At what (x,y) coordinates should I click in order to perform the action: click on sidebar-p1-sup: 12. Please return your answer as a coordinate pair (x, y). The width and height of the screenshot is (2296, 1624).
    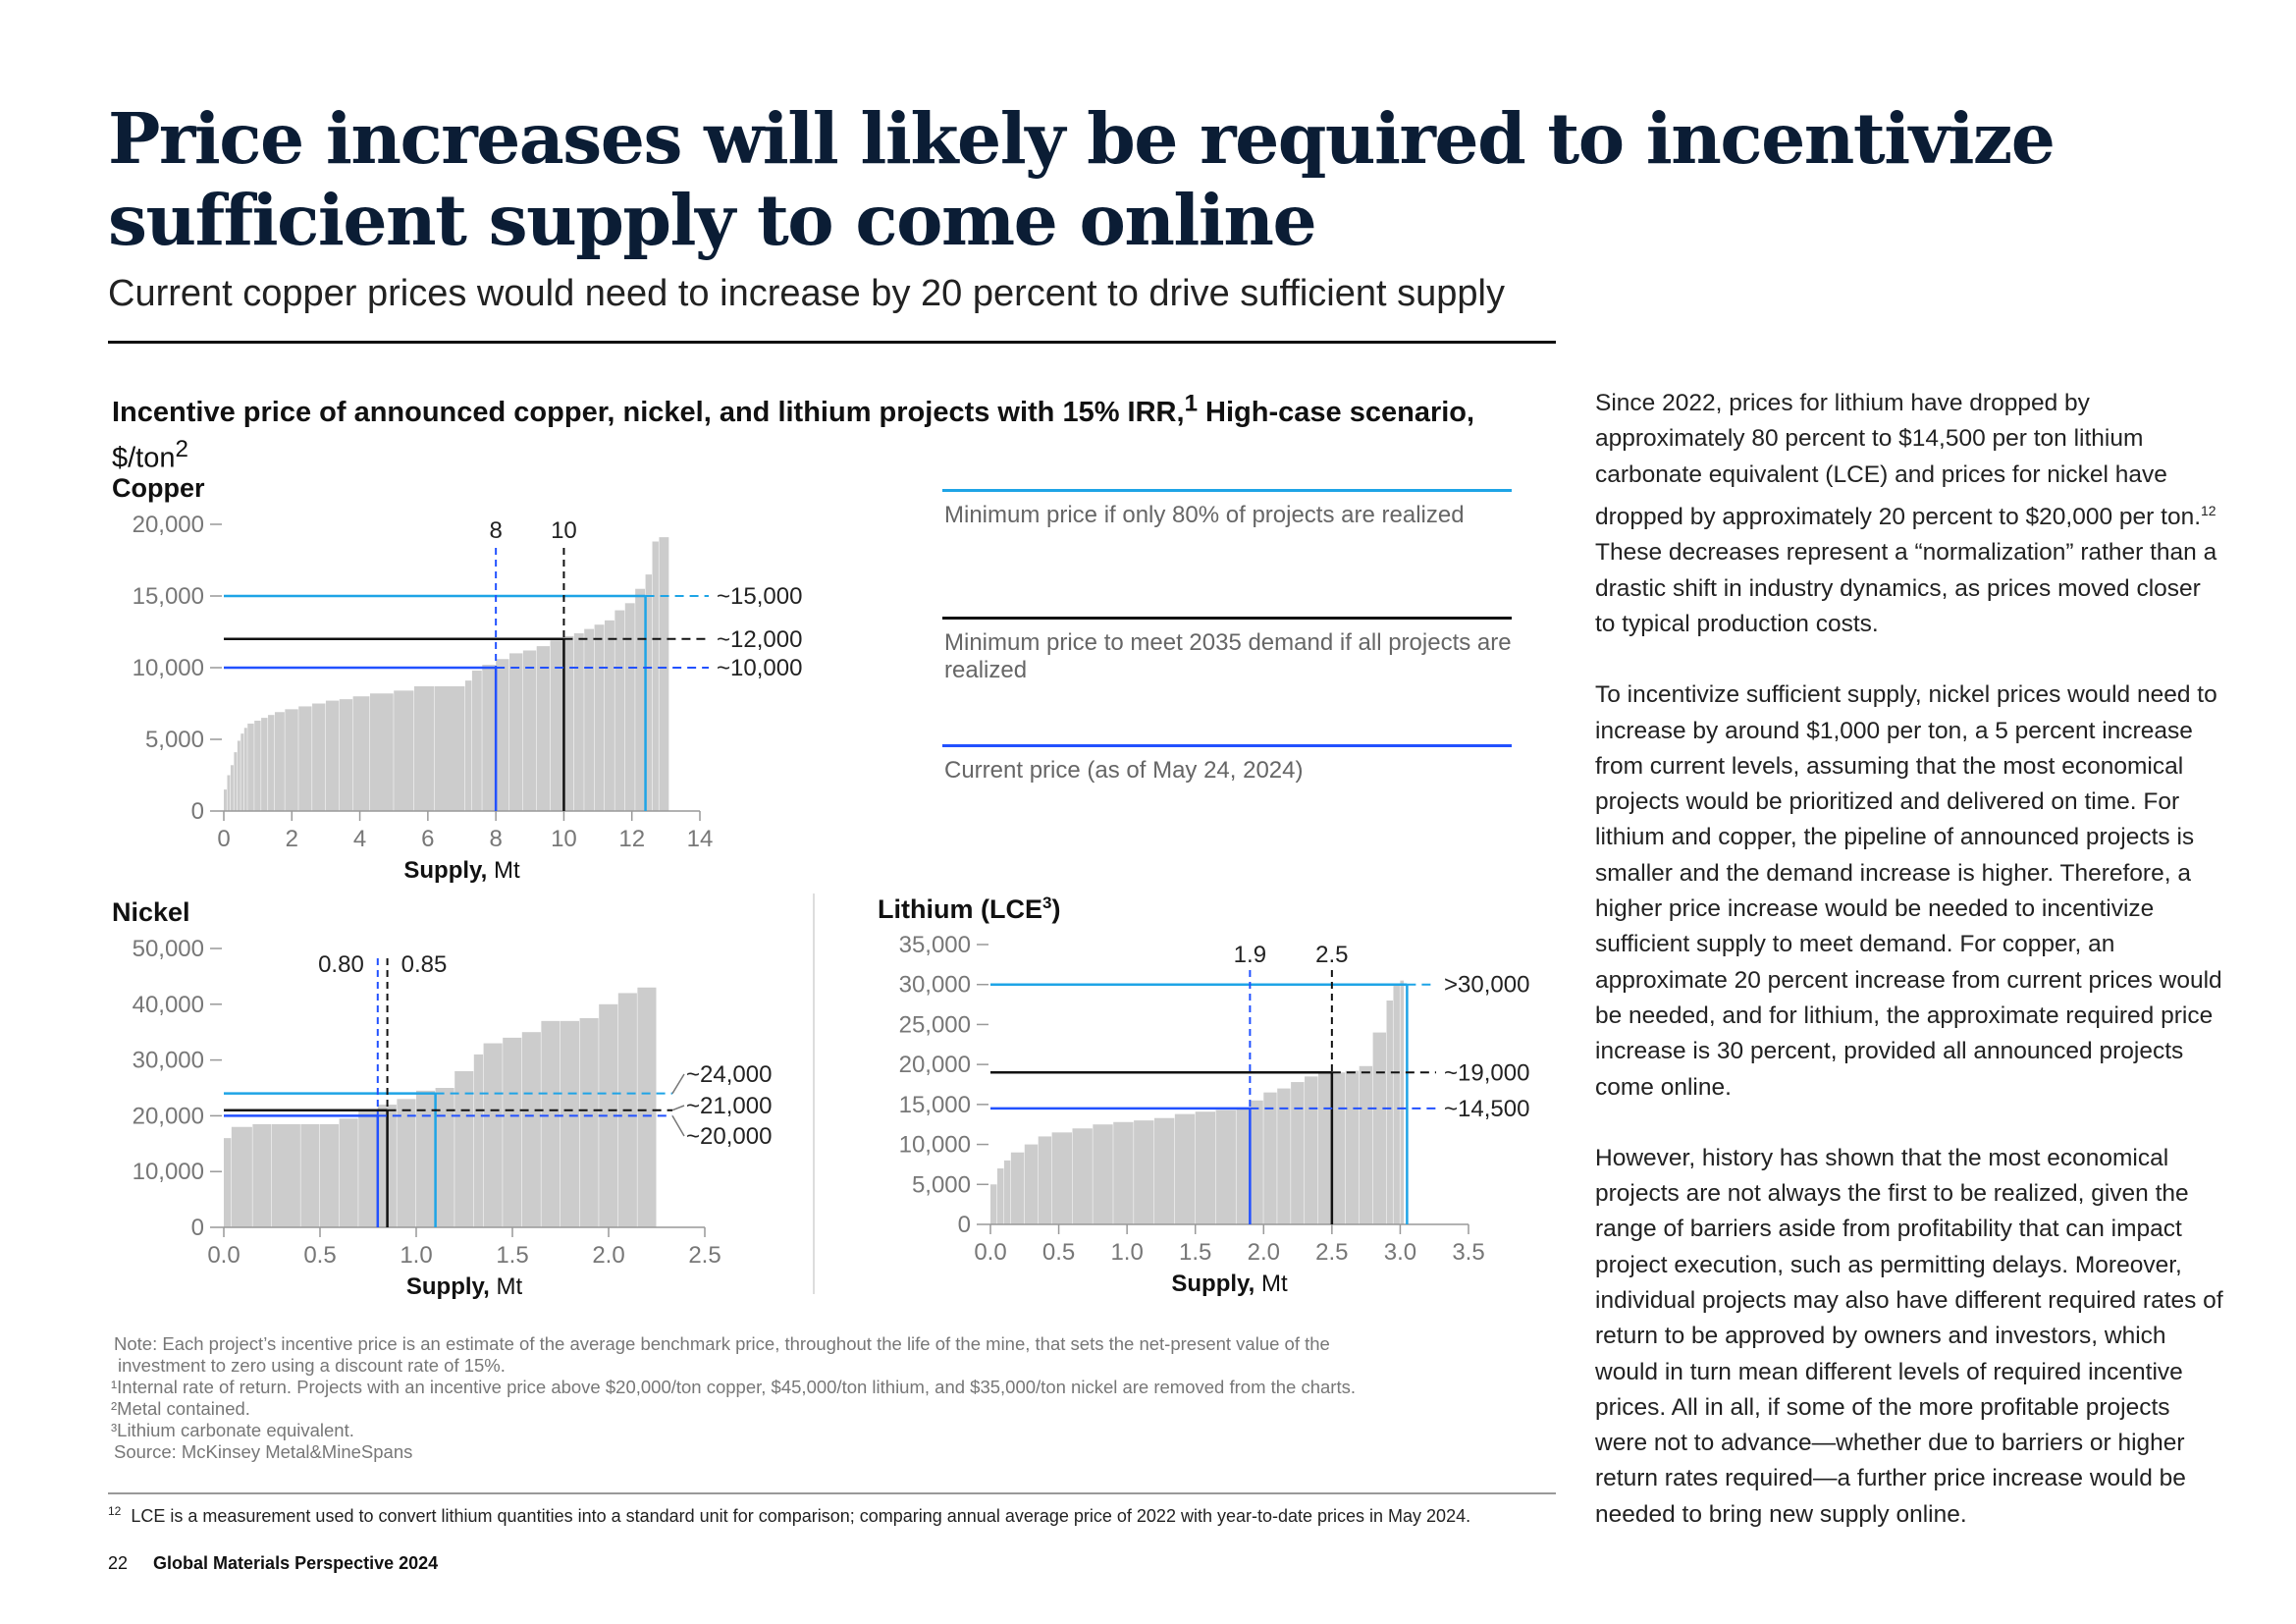
    Looking at the image, I should click on (2209, 510).